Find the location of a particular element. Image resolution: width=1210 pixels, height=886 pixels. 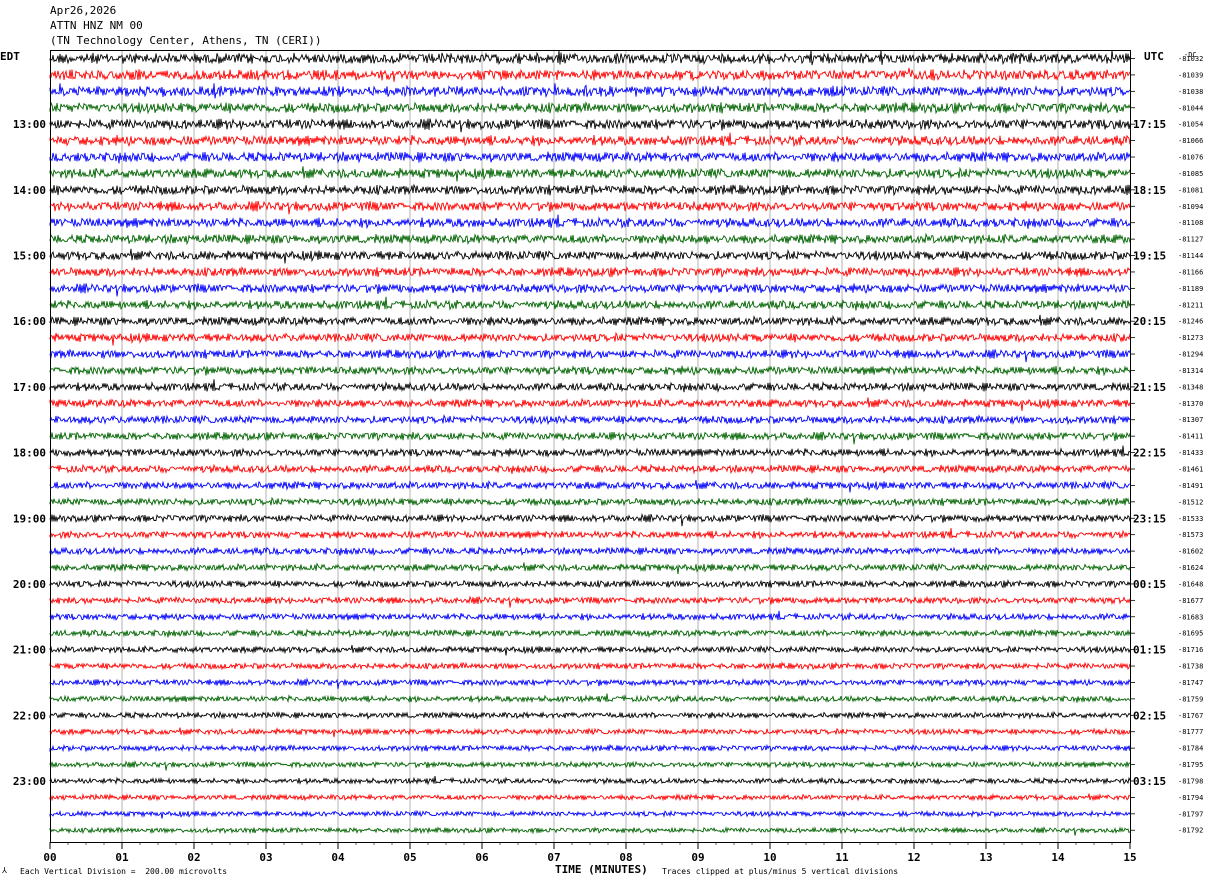

x-tick-label: 01 is located at coordinates (122, 857).